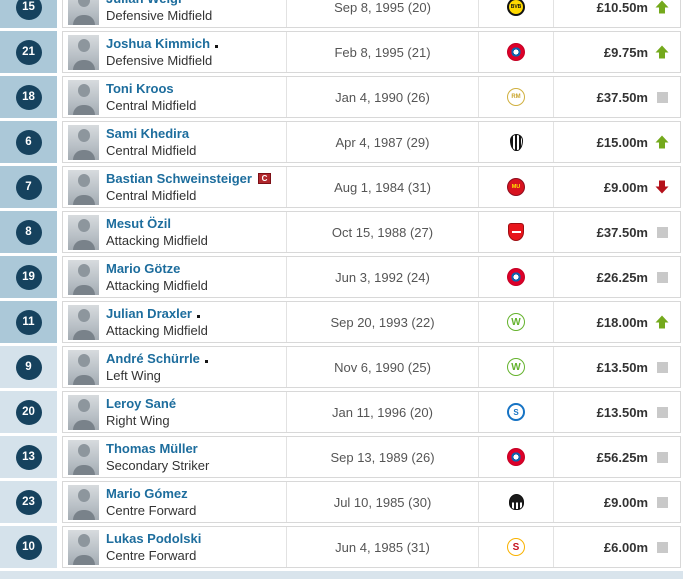  I want to click on birth-date: Oct 15, 1988 (27), so click(382, 232).